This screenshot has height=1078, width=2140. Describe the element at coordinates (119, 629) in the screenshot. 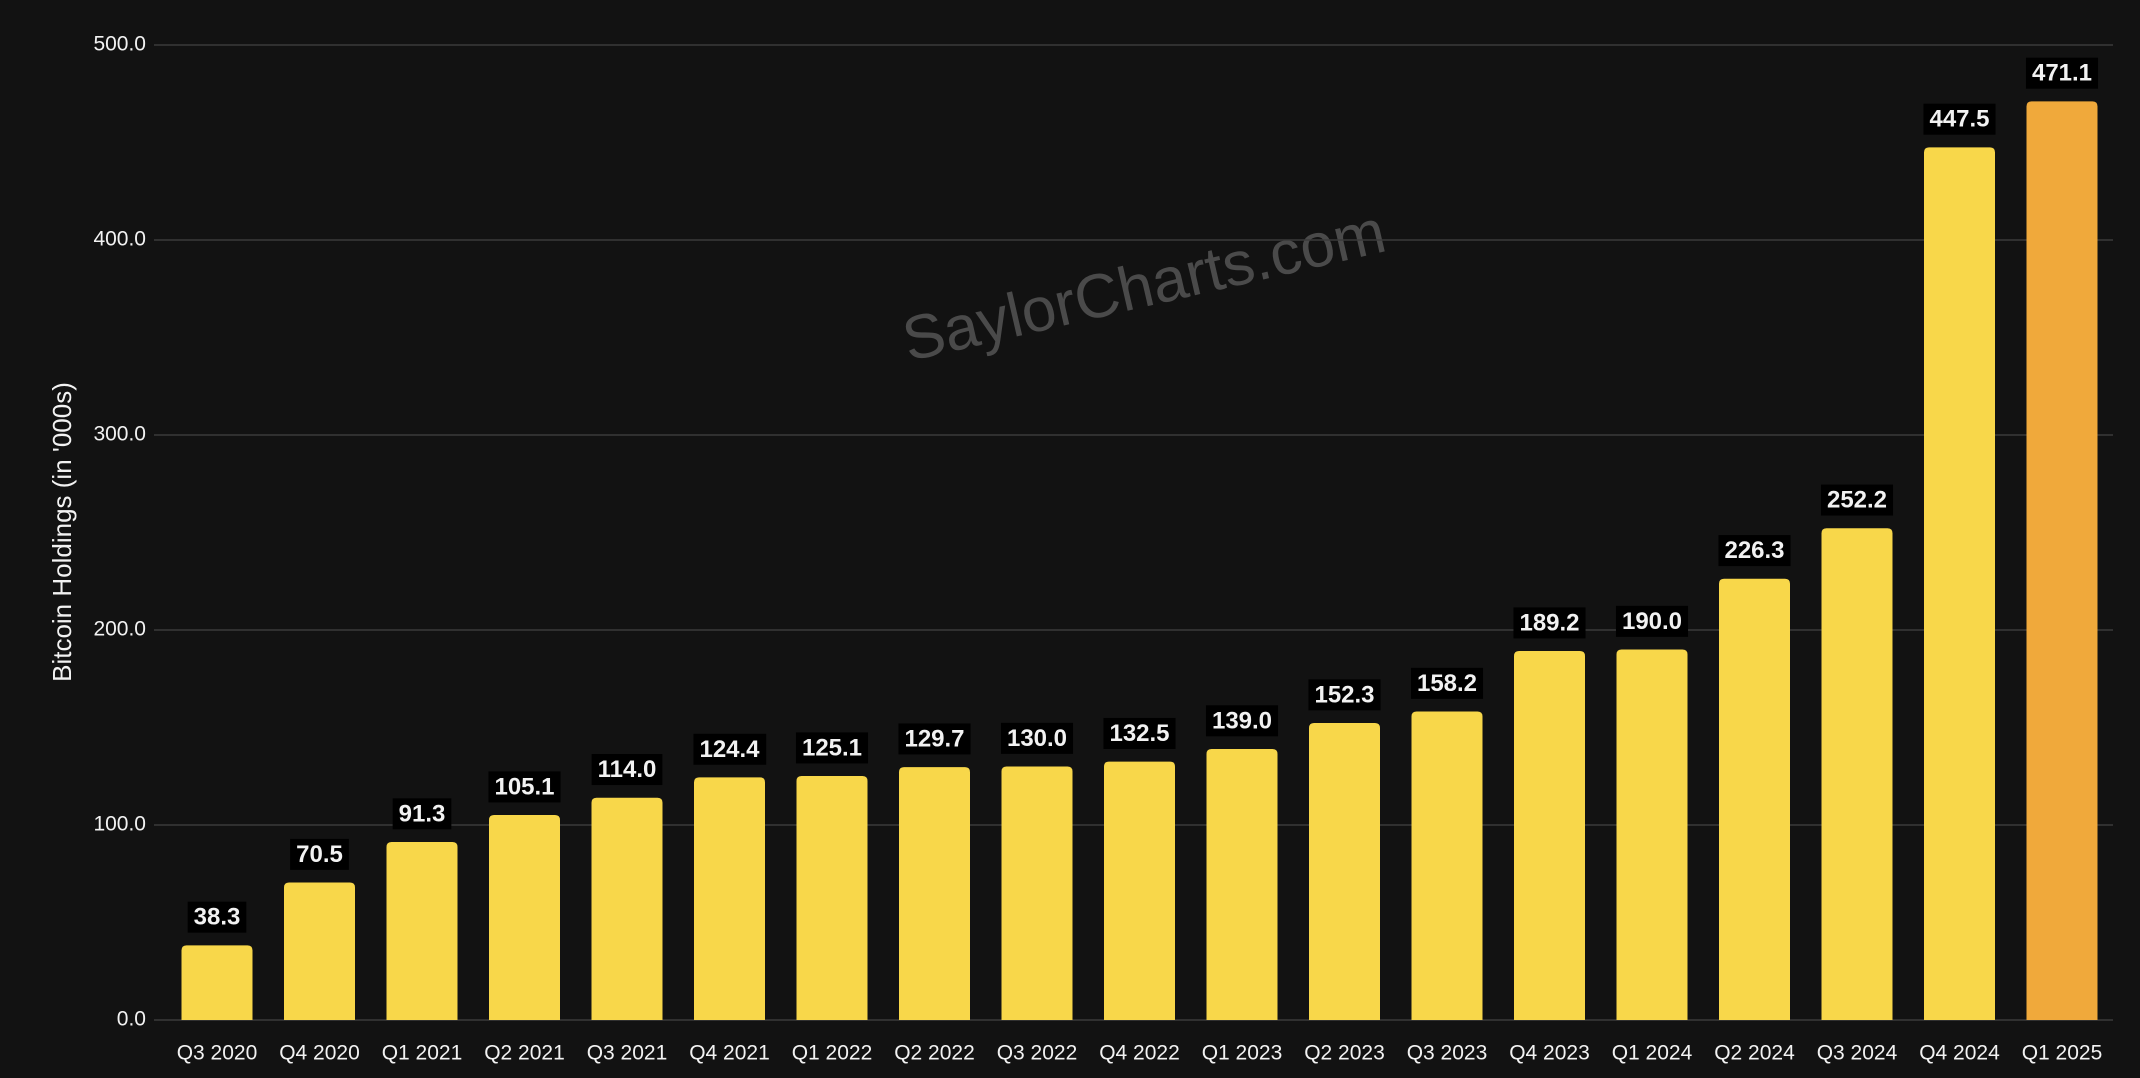

I see `y-tick-label: 200.0` at that location.